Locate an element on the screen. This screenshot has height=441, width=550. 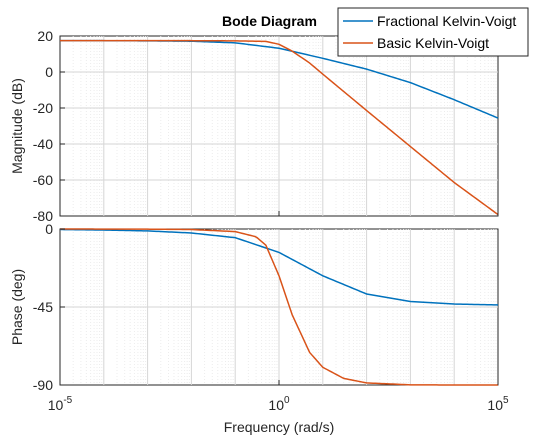
x-tick-label: 10⁵ is located at coordinates (498, 404).